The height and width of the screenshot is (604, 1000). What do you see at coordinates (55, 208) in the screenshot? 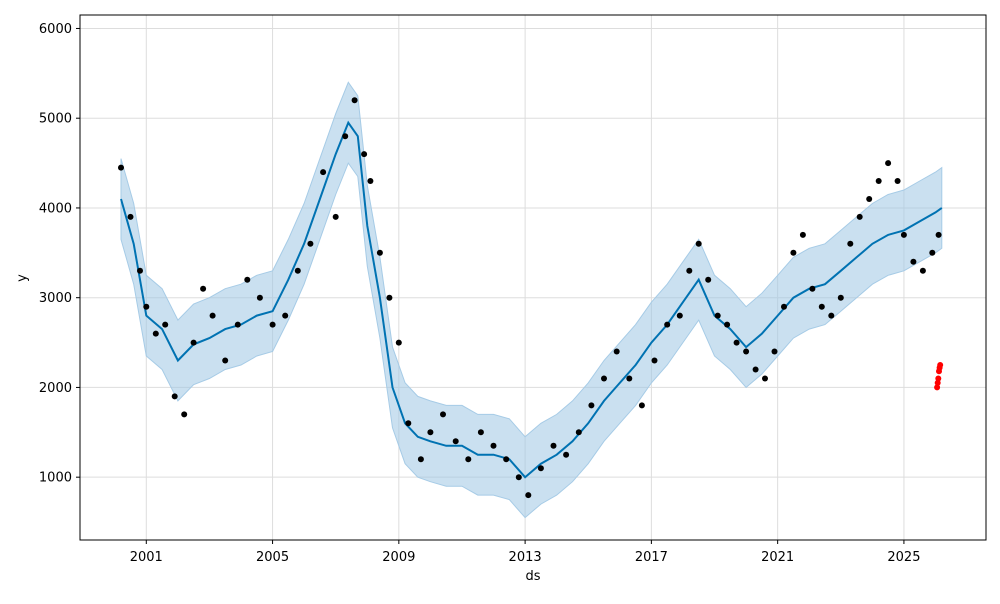
I see `y-tick-label: 4000` at bounding box center [55, 208].